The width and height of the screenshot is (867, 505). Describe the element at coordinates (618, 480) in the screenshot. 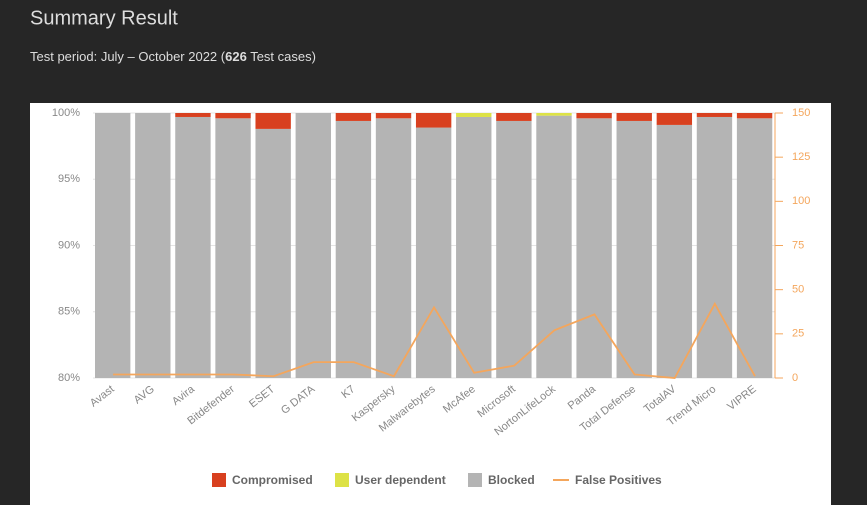

I see `legend-label: False Positives` at that location.